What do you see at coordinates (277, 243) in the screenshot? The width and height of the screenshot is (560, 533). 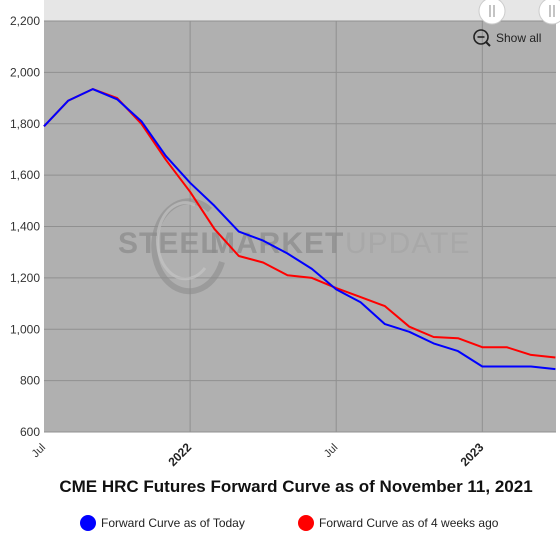 I see `watermark-market: MARKET` at bounding box center [277, 243].